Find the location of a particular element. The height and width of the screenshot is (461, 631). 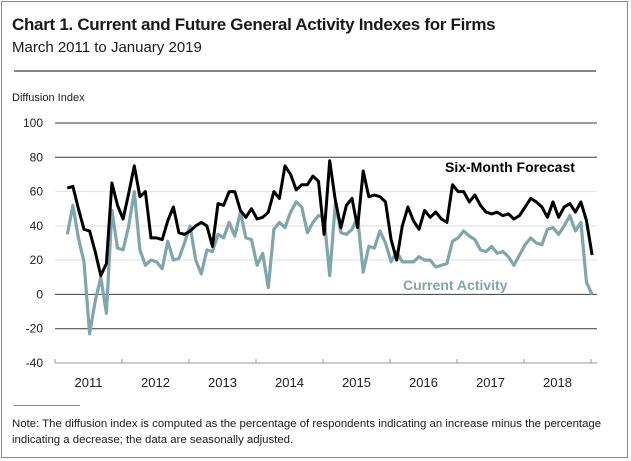

series-label-current-activity: Current Activity is located at coordinates (455, 285).